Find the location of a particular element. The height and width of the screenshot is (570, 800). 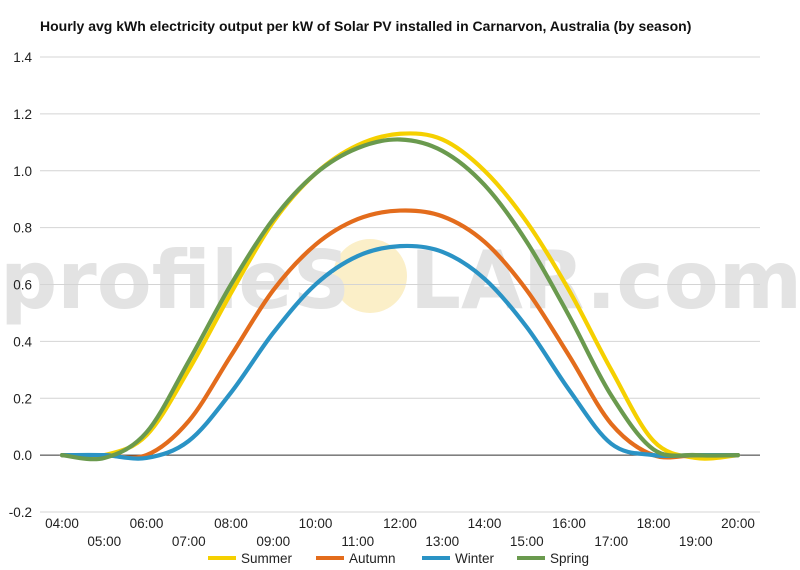

y-tick-label: -0.2 is located at coordinates (20, 512).